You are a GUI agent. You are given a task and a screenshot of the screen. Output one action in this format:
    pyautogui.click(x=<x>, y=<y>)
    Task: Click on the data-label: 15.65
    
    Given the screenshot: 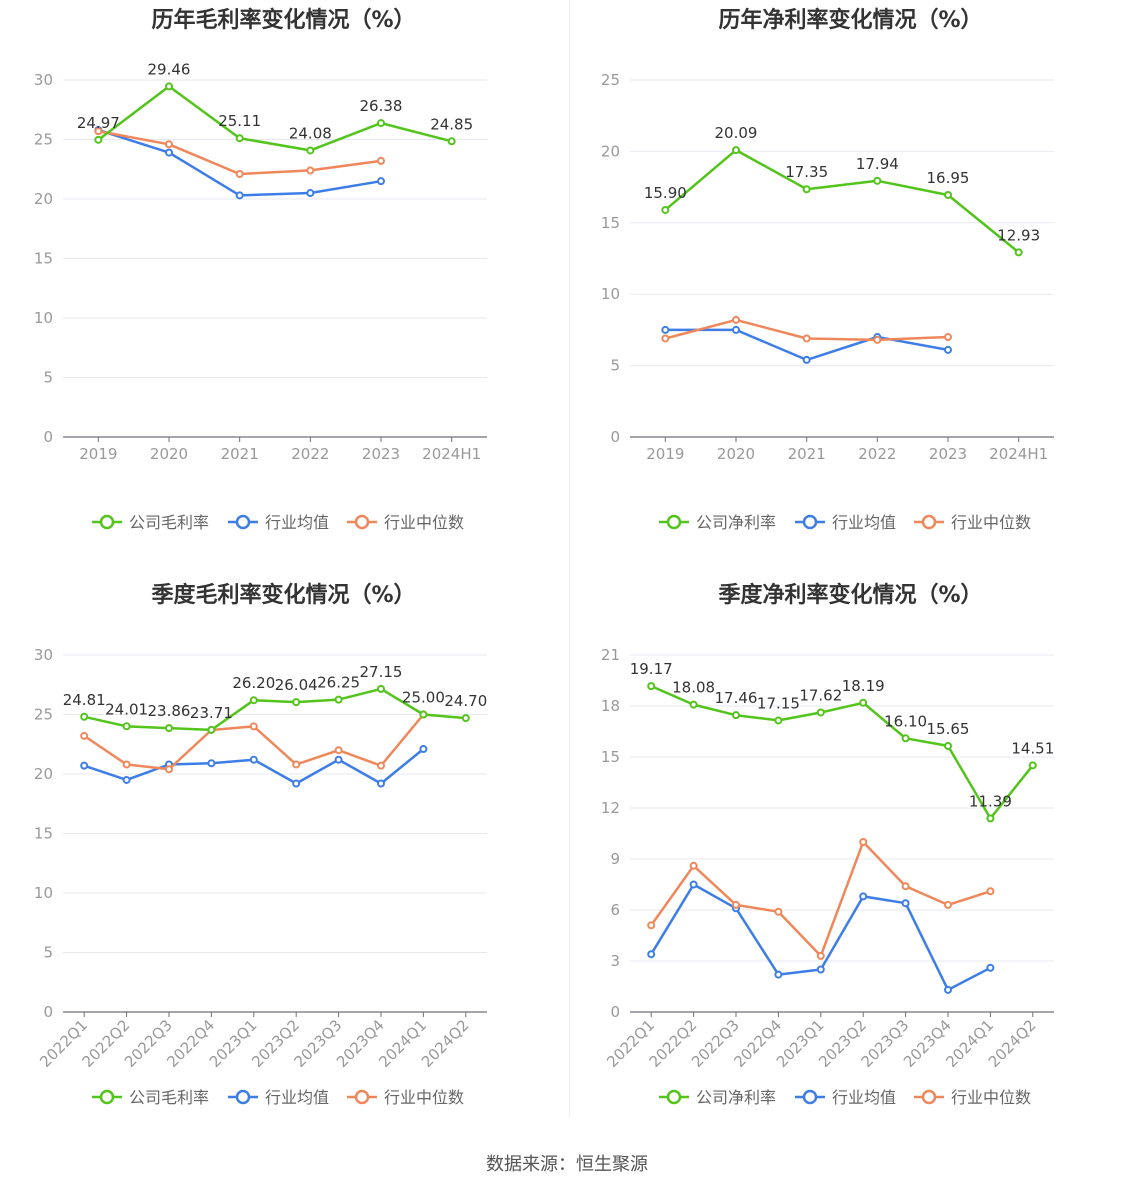 What is the action you would take?
    pyautogui.click(x=948, y=729)
    